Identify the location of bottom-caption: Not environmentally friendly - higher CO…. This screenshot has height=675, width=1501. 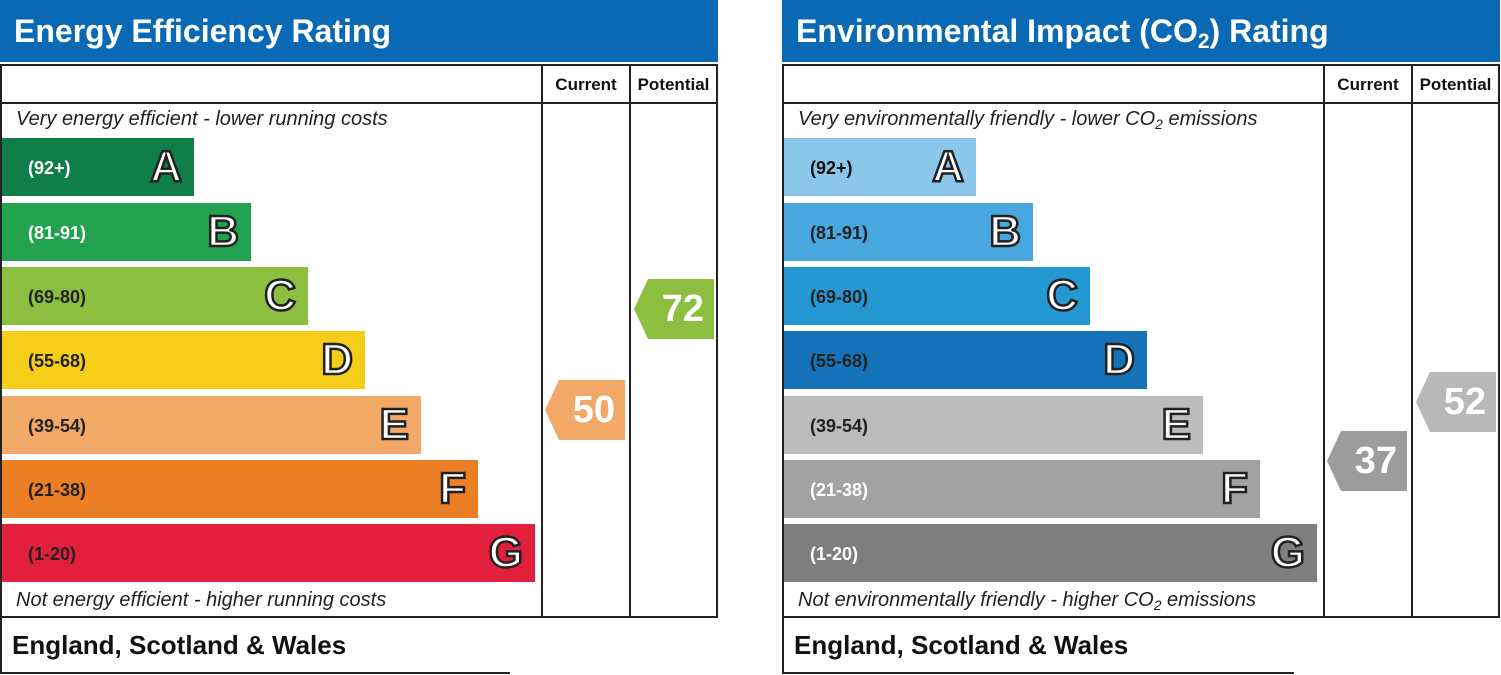
(1027, 601).